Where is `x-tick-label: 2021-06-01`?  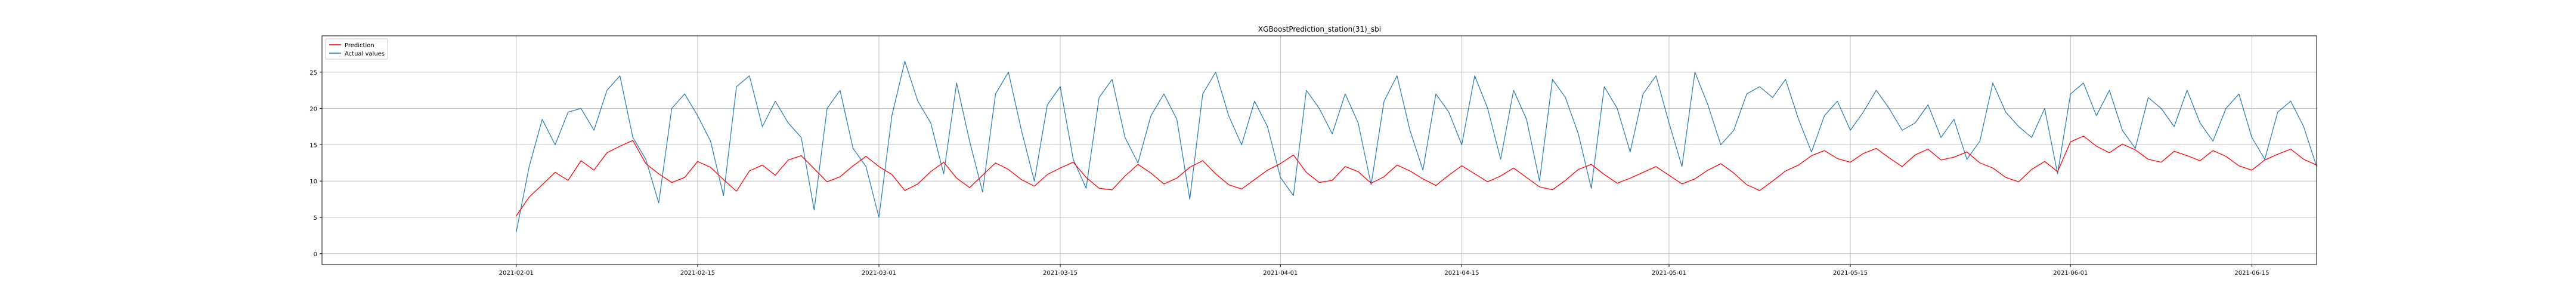 x-tick-label: 2021-06-01 is located at coordinates (2071, 273).